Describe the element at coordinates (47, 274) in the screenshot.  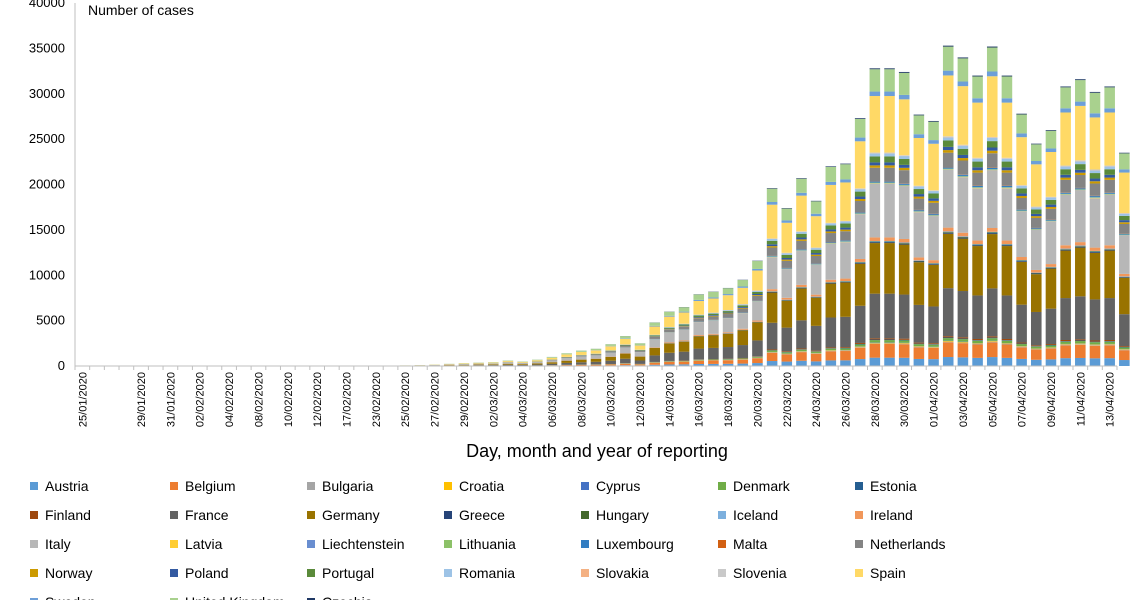
I see `y-tick-label: 10000` at that location.